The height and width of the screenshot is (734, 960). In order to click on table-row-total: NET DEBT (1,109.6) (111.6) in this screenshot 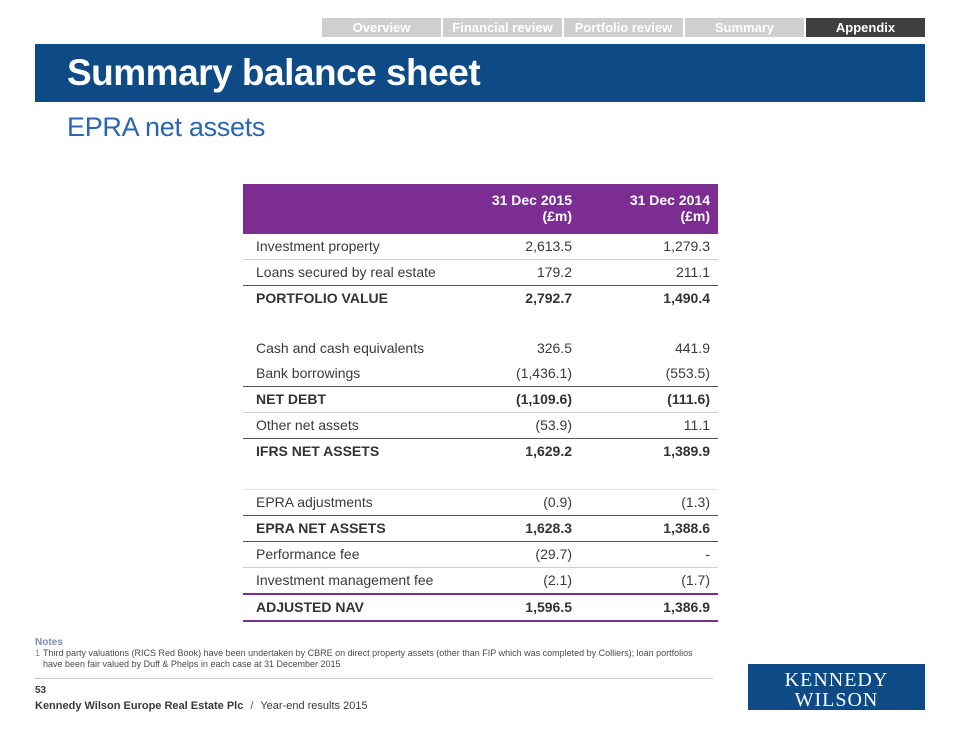, I will do `click(480, 400)`.